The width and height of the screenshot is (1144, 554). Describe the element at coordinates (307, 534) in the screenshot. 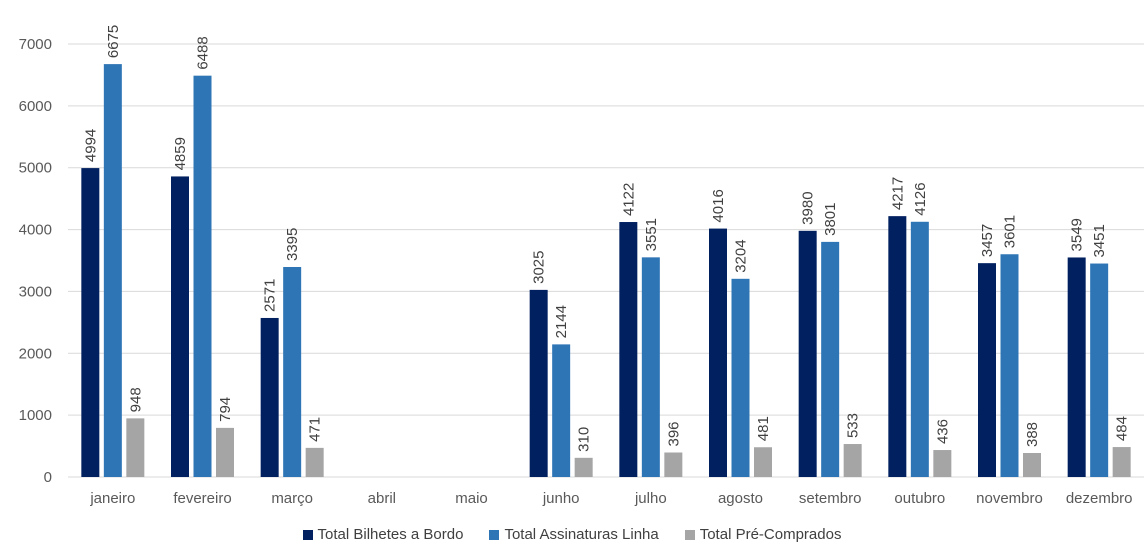

I see `legend-swatch-bilhetes` at that location.